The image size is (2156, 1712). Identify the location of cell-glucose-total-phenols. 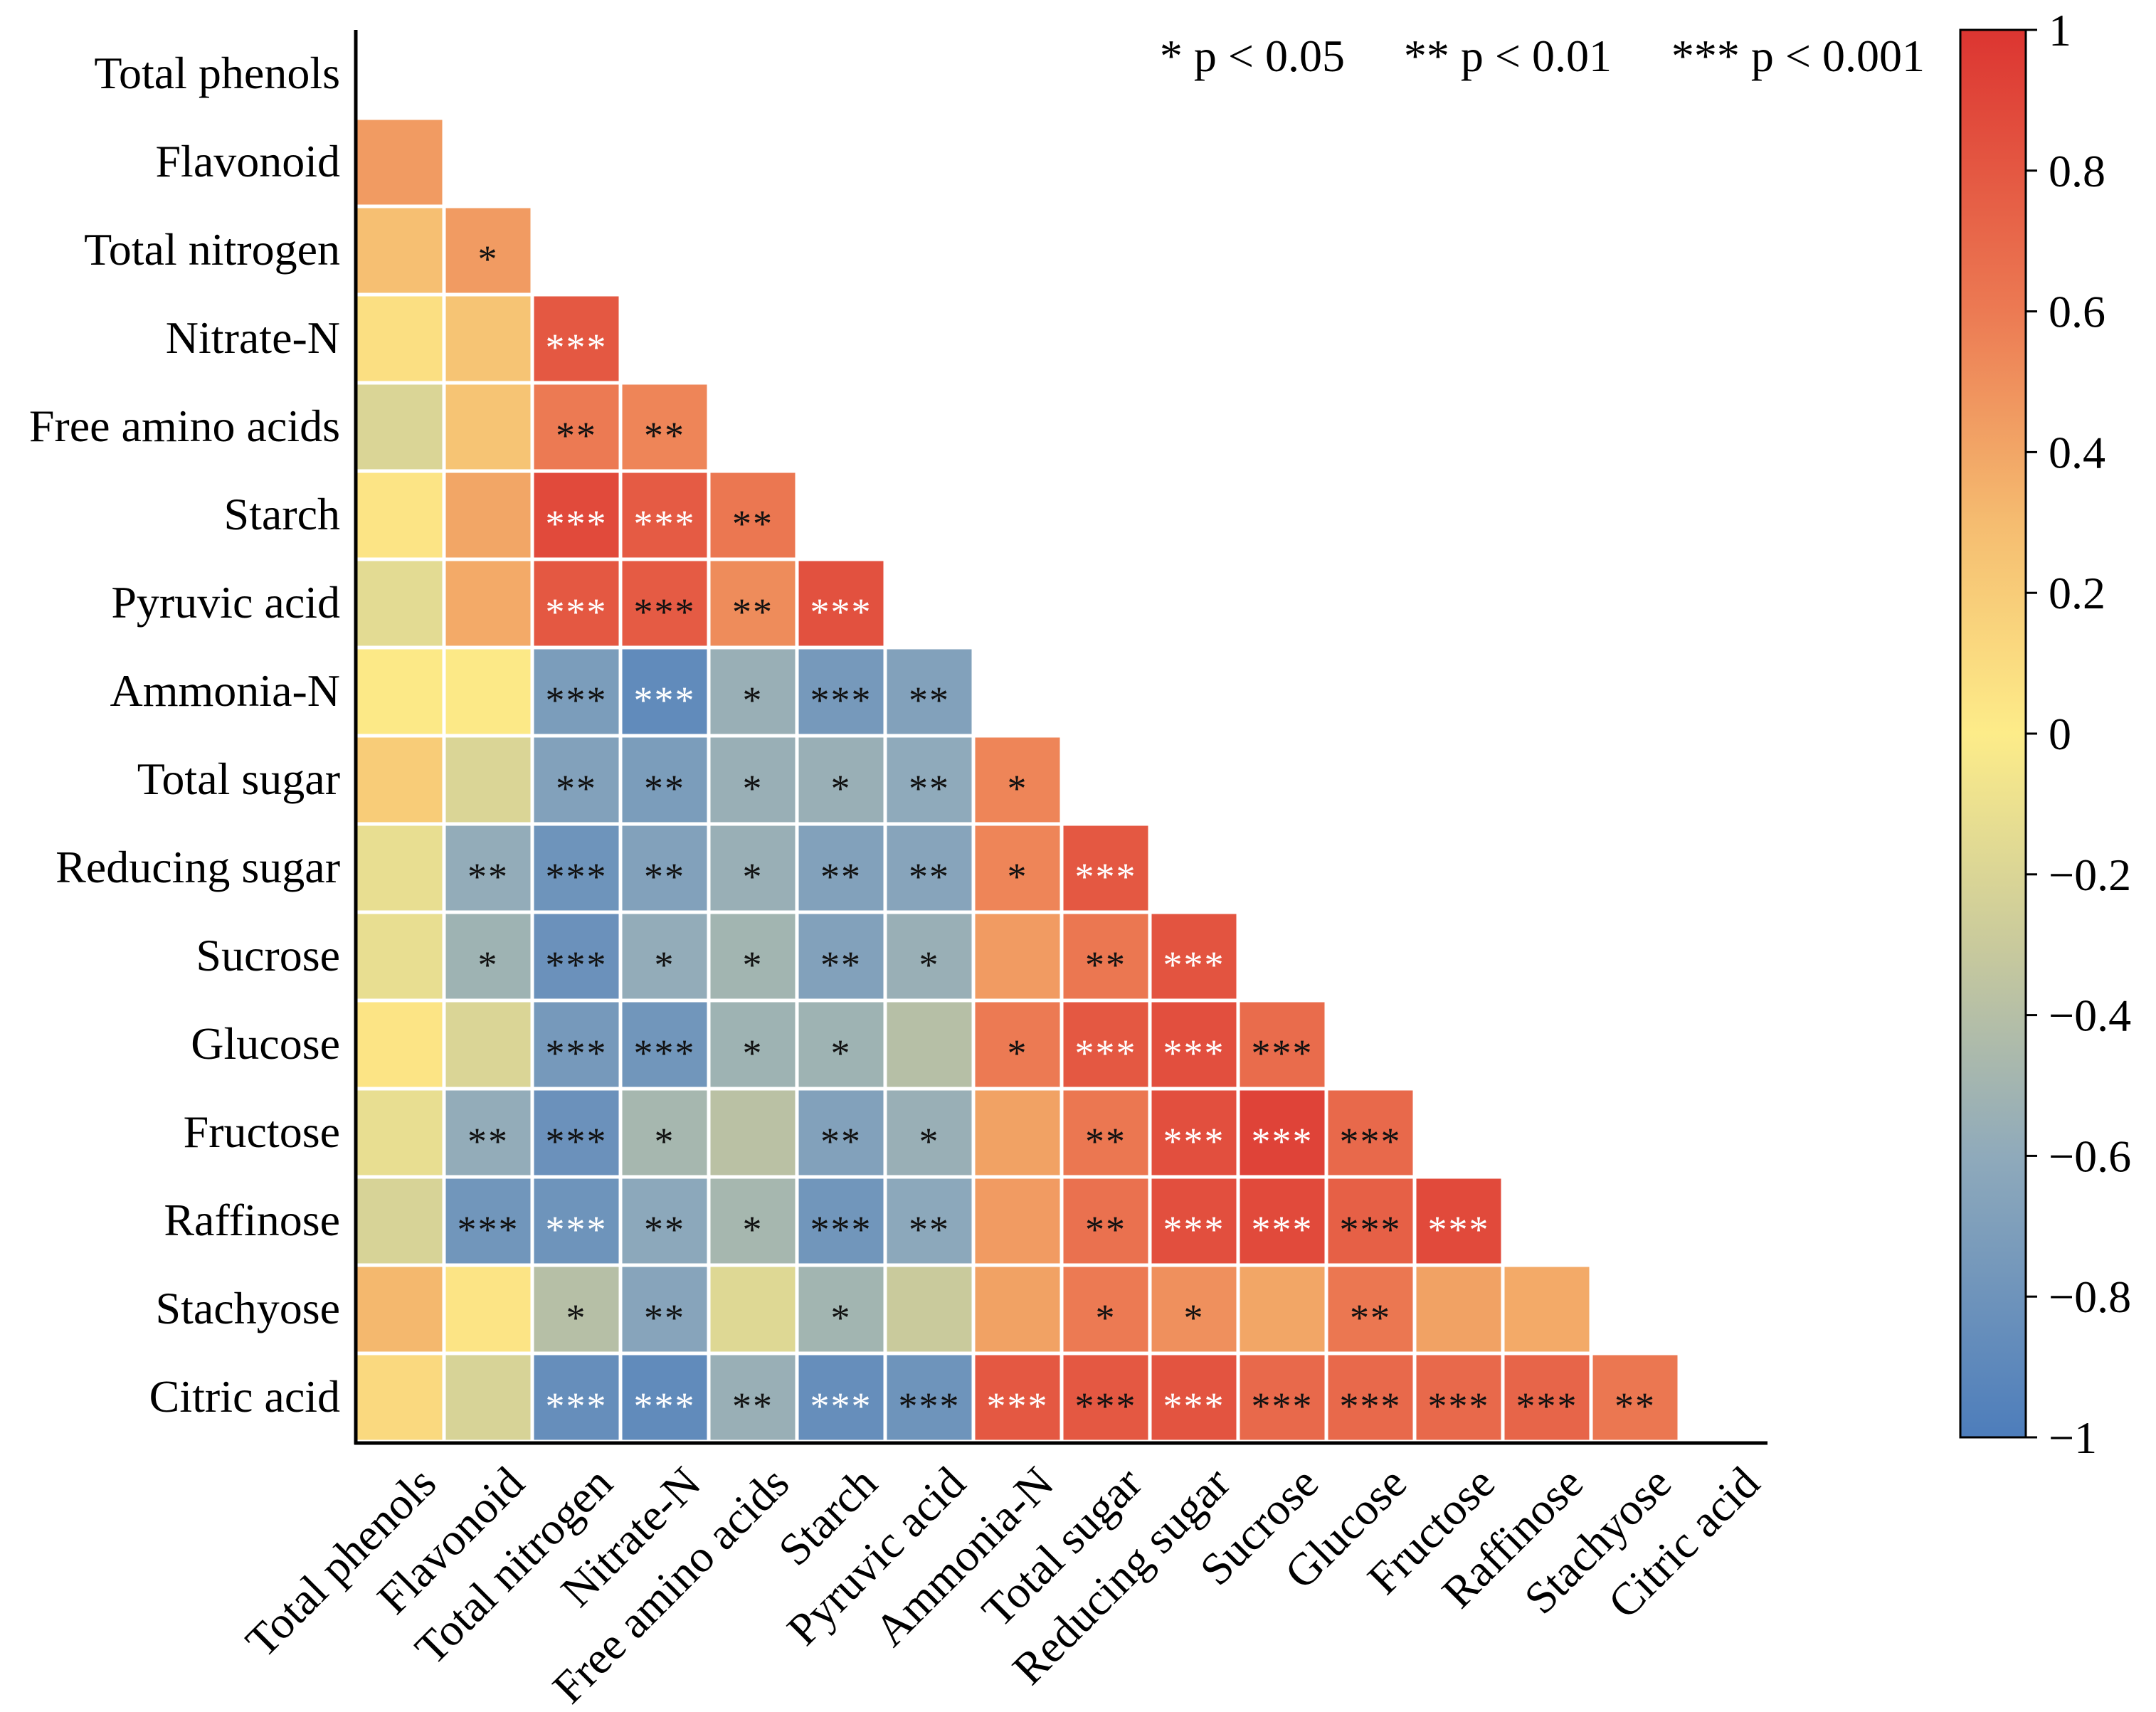
(400, 1045).